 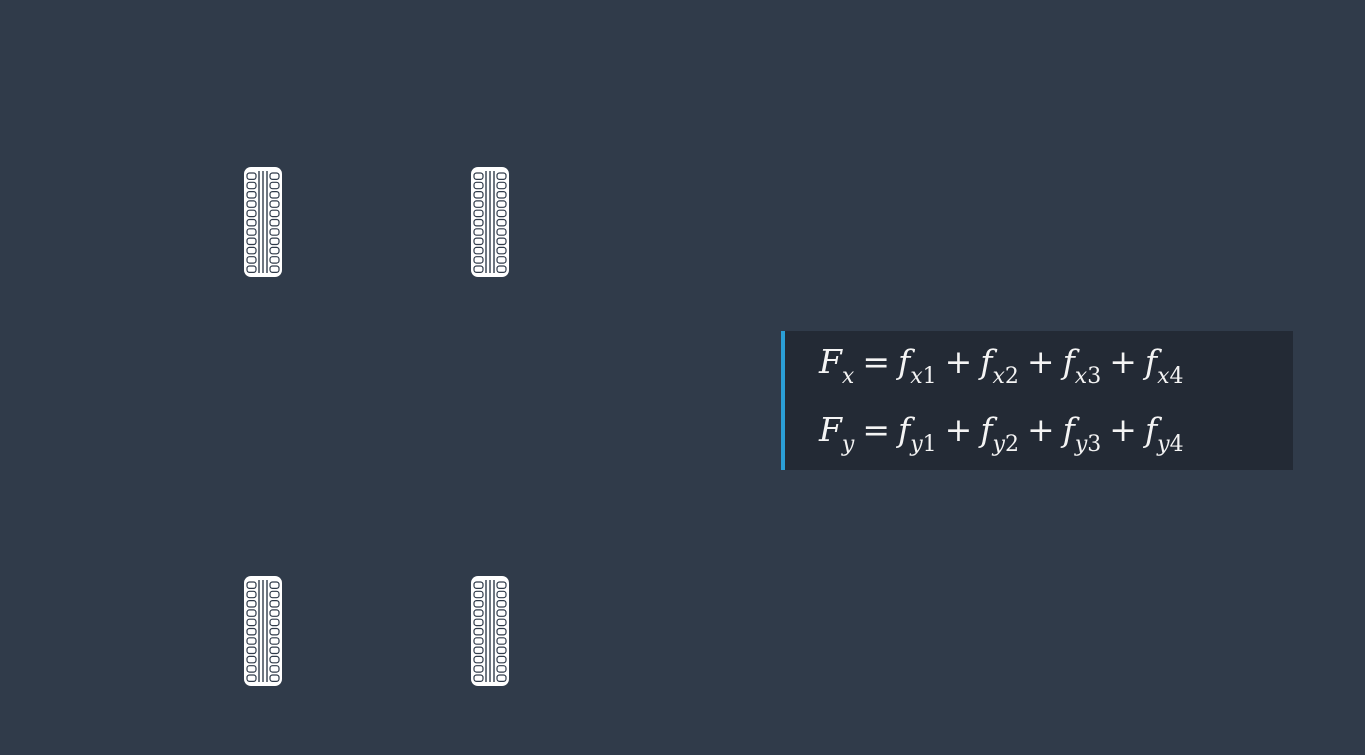 I want to click on fy-equation: Fy = fy1 + fy2 + fy3 + fy4, so click(x=1001, y=433).